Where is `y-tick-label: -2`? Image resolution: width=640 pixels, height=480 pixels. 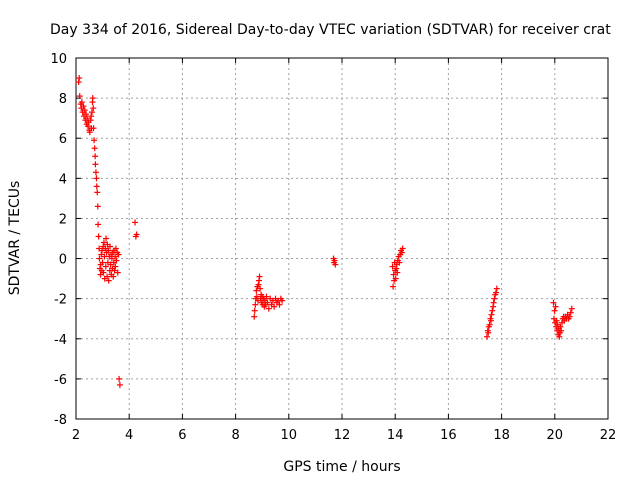
y-tick-label: -2 is located at coordinates (60, 300).